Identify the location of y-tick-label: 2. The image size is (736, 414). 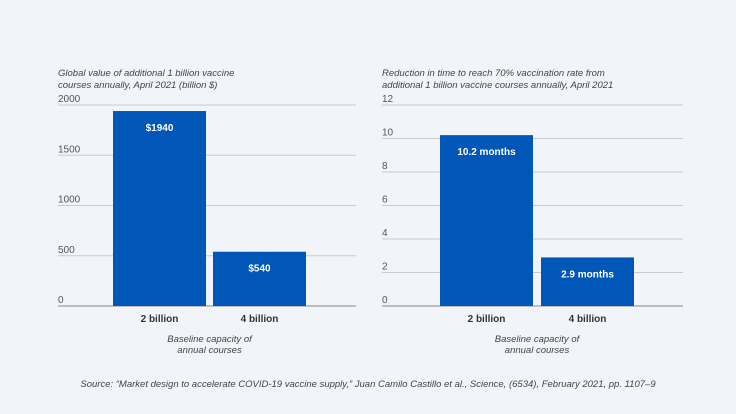
(385, 267).